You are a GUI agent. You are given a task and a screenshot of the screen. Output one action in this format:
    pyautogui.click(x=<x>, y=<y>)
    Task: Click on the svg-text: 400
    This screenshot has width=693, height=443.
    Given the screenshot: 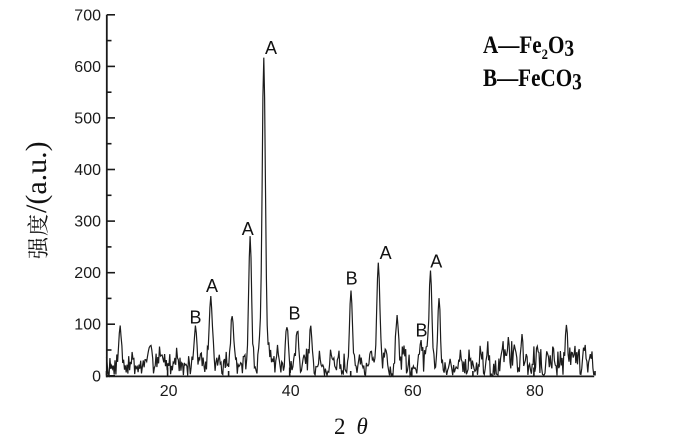 What is the action you would take?
    pyautogui.click(x=87, y=170)
    